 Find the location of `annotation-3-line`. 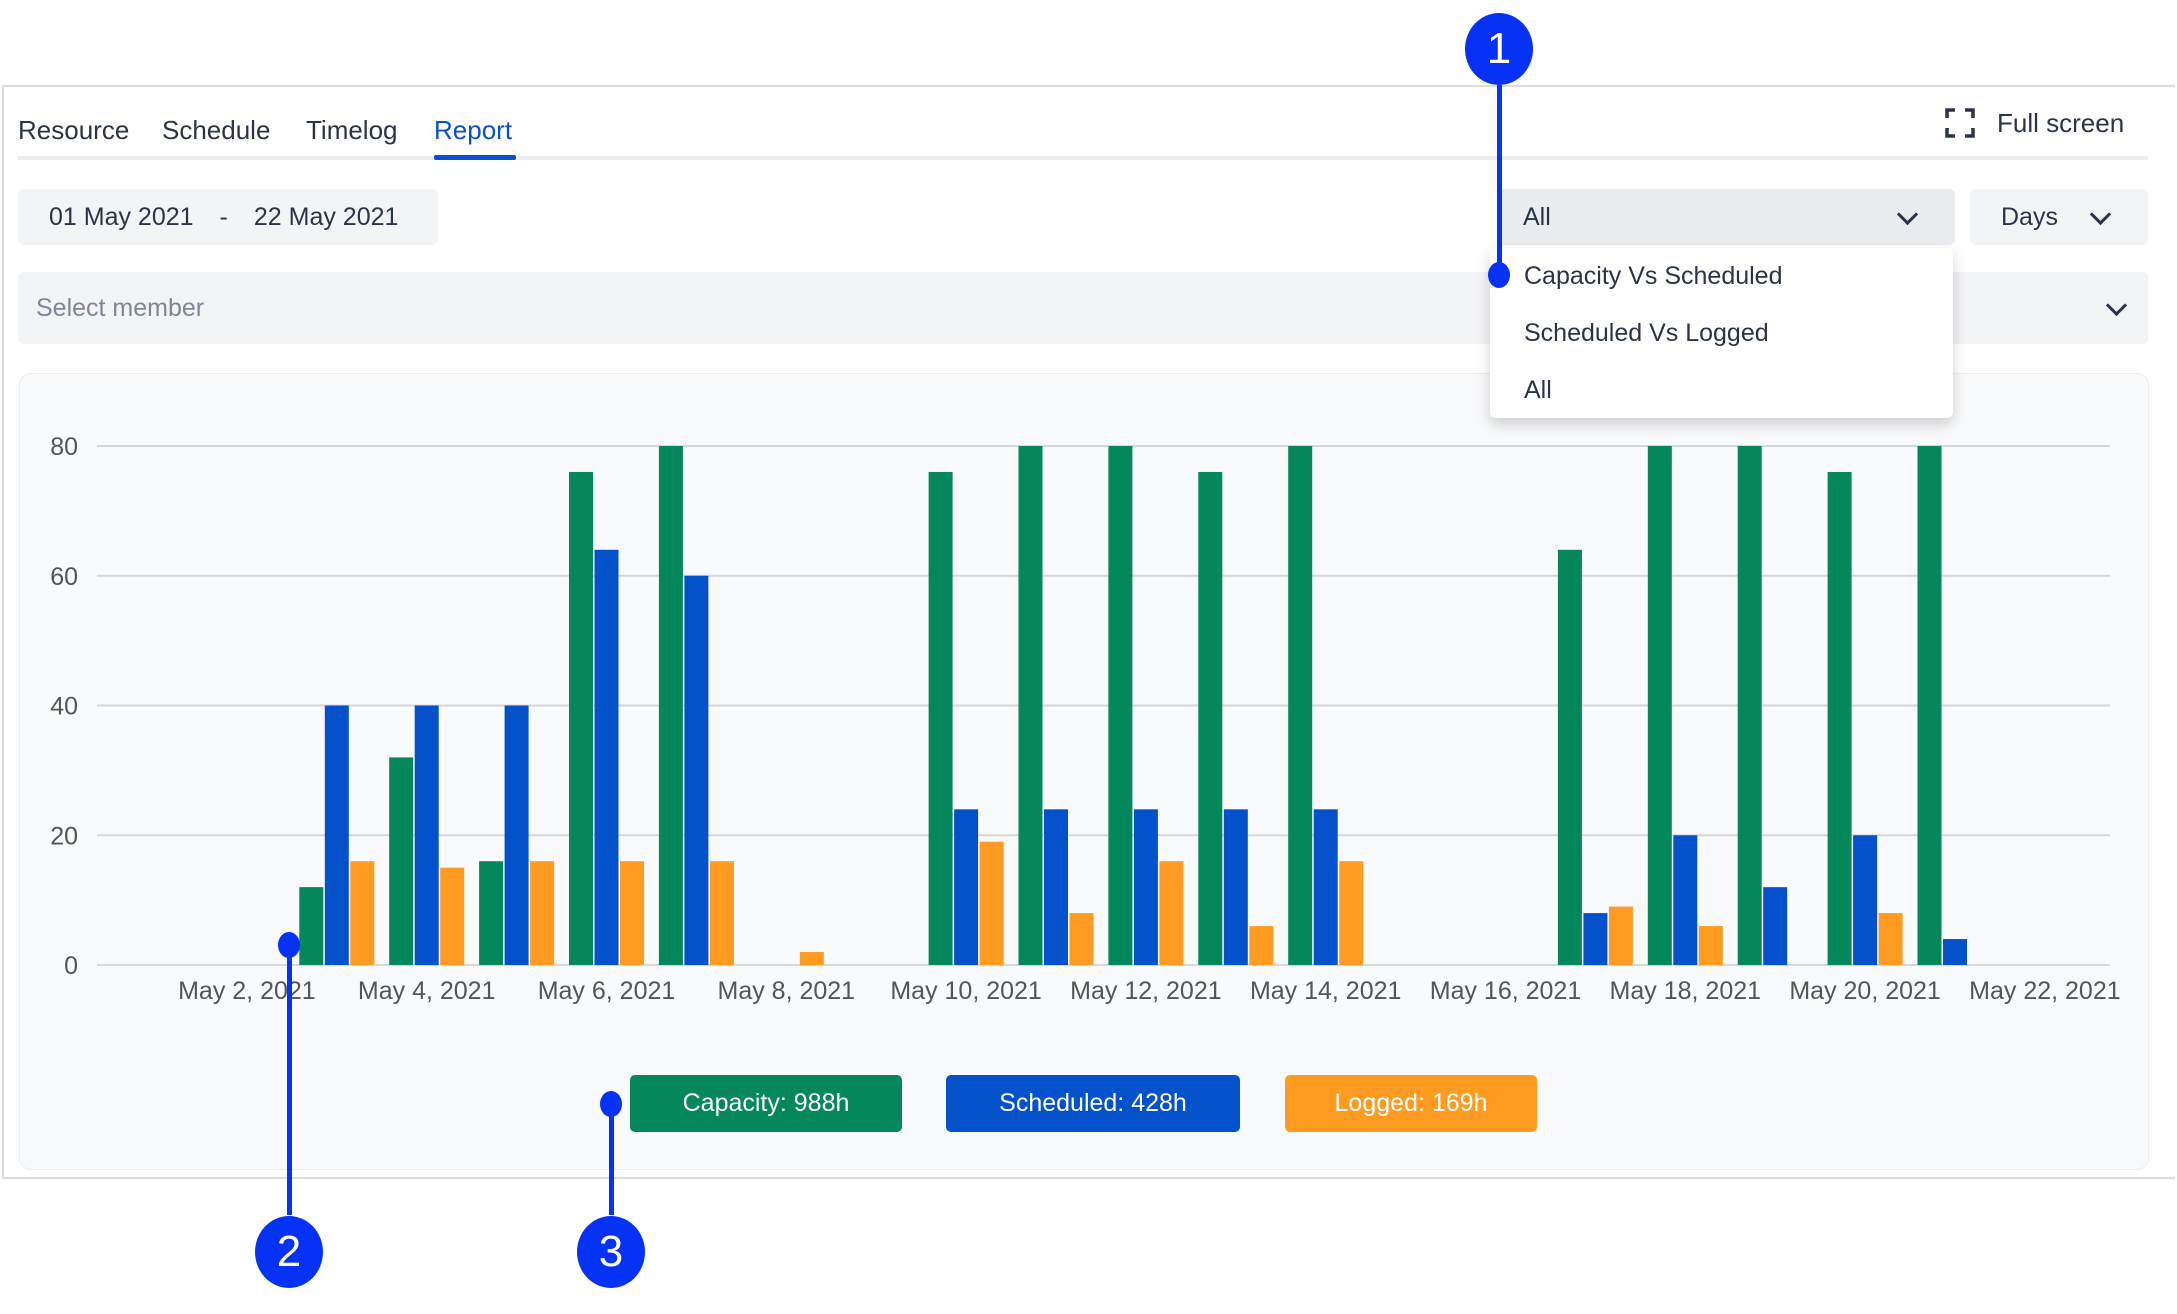

annotation-3-line is located at coordinates (611, 1159).